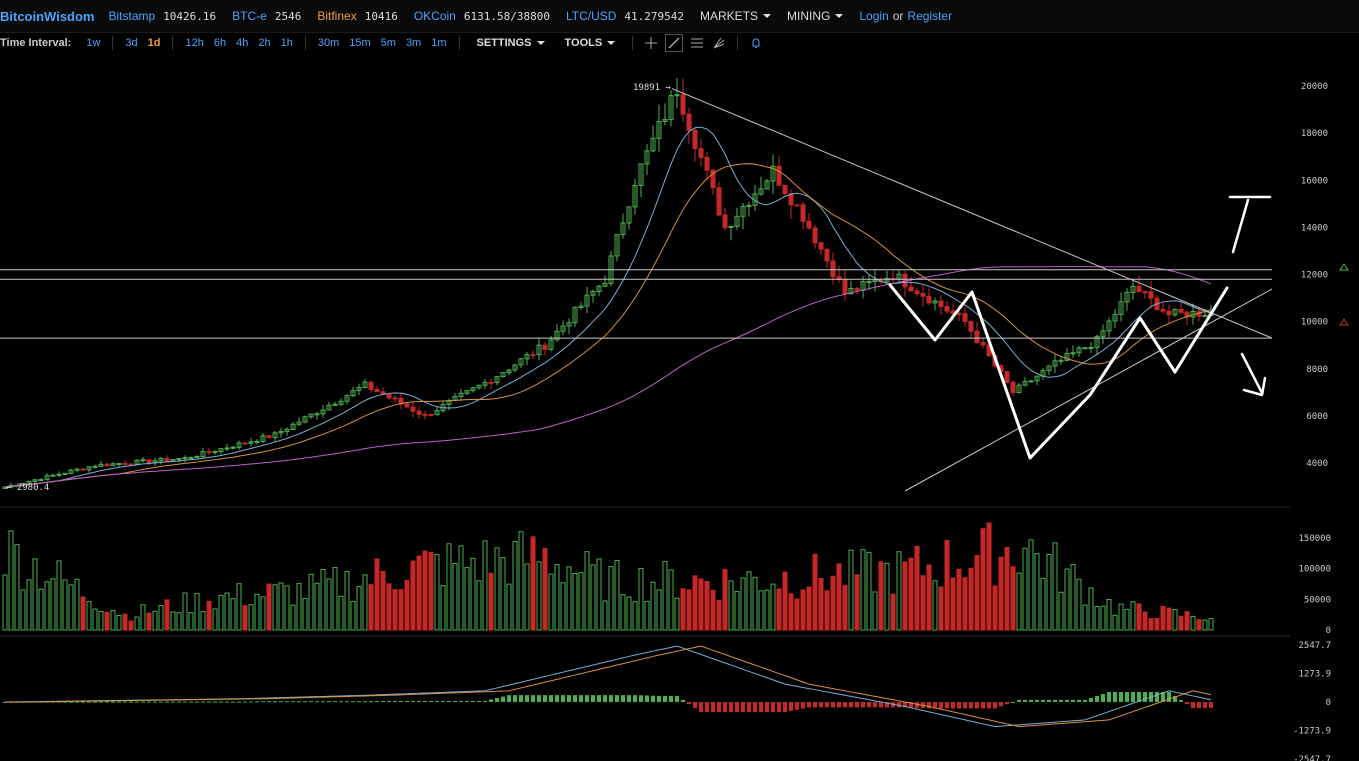 This screenshot has width=1359, height=761. Describe the element at coordinates (264, 43) in the screenshot. I see `interval-2h: 2h` at that location.